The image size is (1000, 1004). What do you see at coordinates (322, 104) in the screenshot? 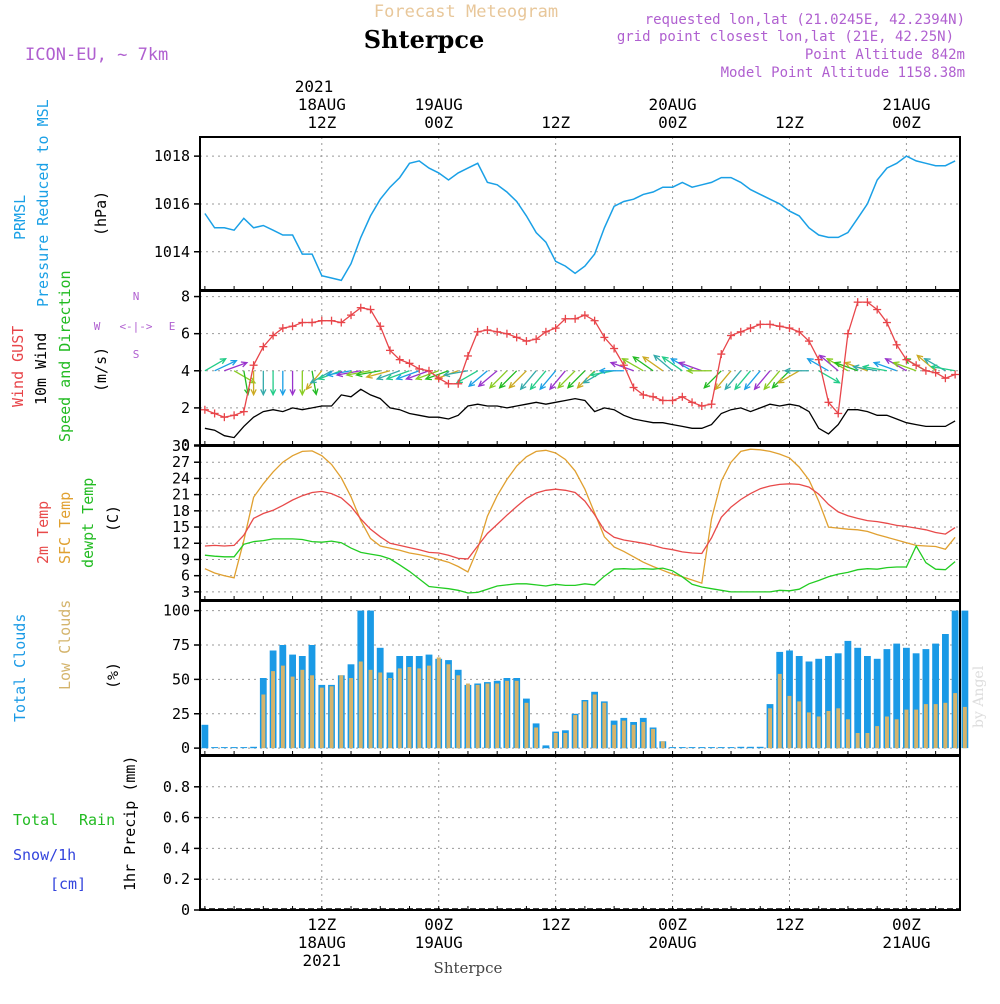
I see `top-axis-date: 18AUG` at bounding box center [322, 104].